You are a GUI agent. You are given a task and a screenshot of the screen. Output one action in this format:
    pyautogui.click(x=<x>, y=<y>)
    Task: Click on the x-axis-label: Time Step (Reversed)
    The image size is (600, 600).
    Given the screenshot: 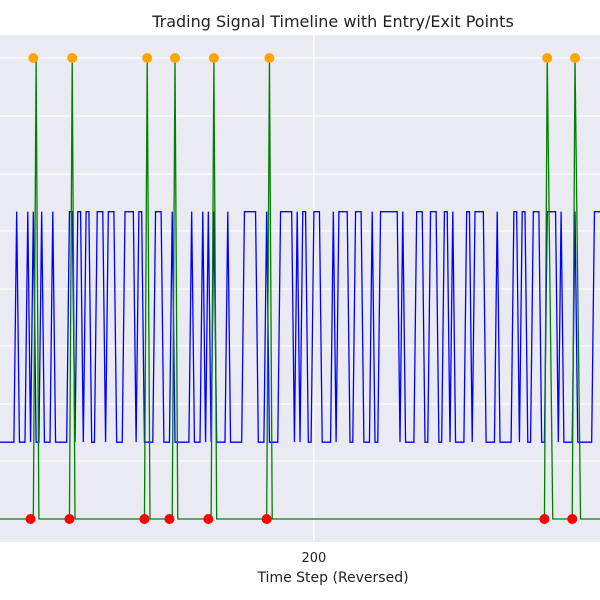 What is the action you would take?
    pyautogui.click(x=332, y=578)
    